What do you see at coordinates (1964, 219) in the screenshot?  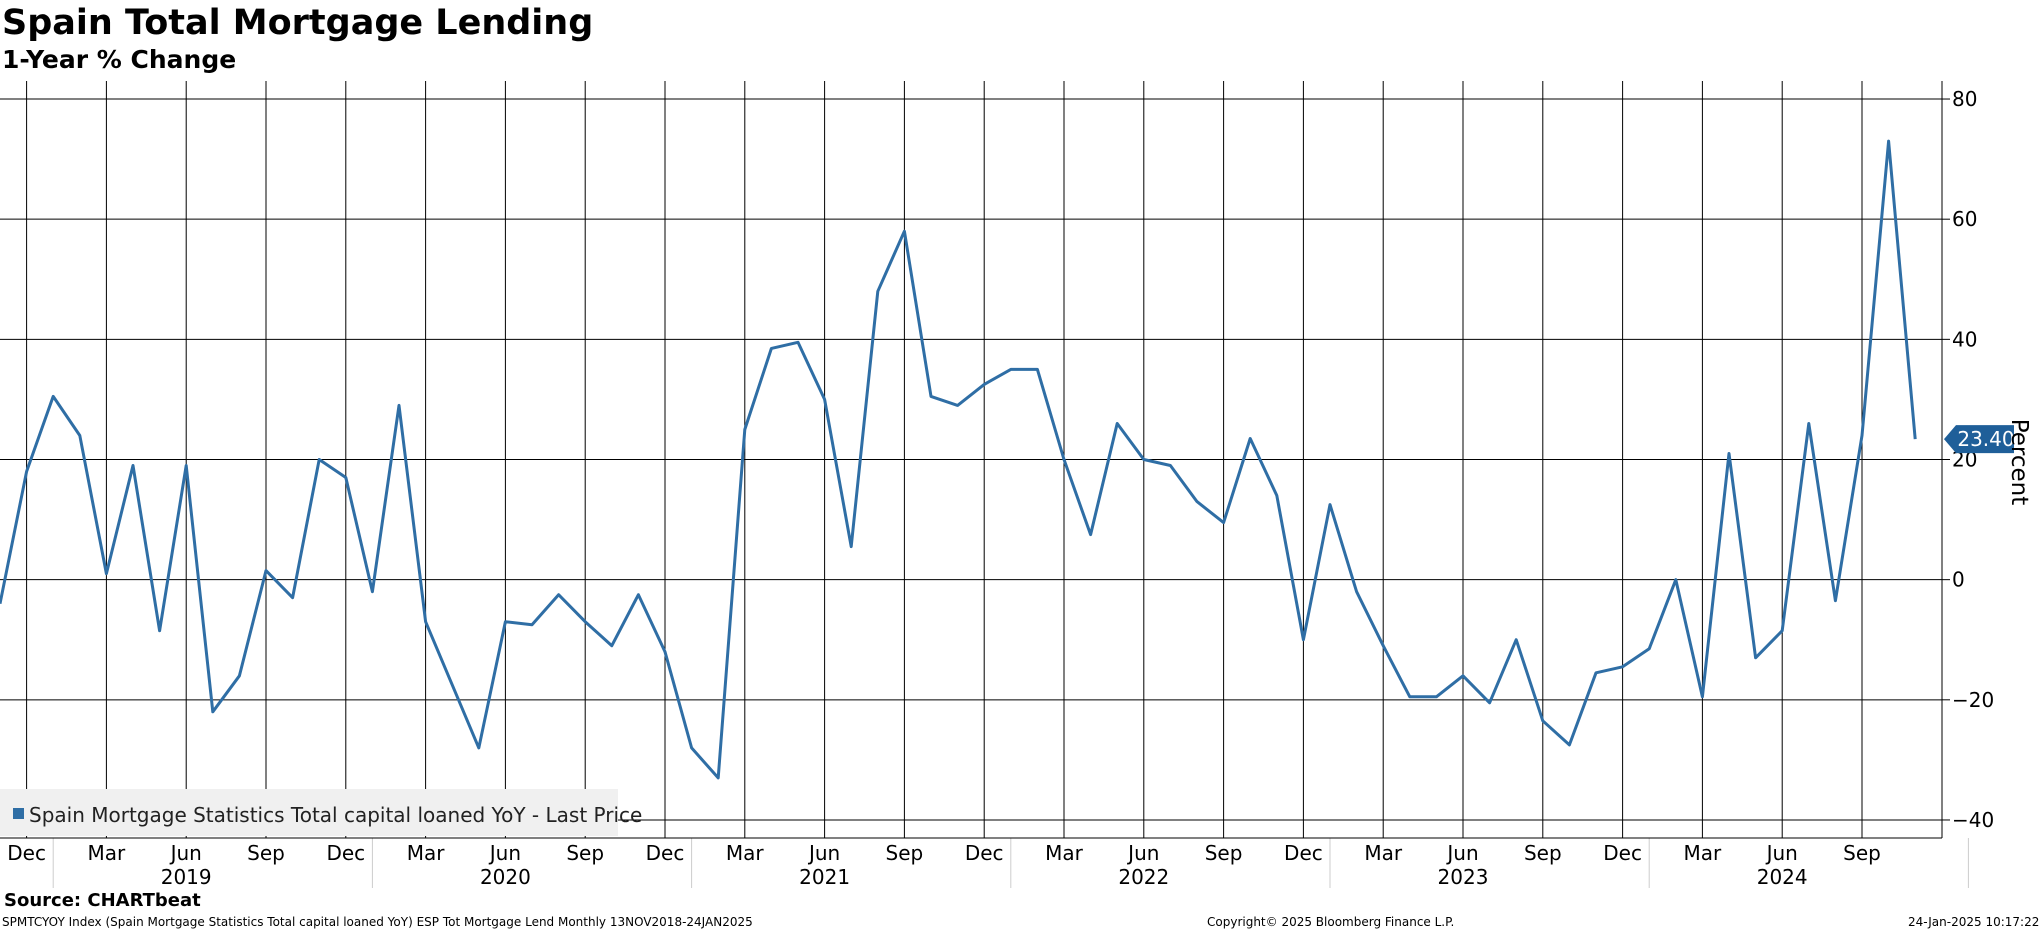 I see `y-tick-label: 60` at bounding box center [1964, 219].